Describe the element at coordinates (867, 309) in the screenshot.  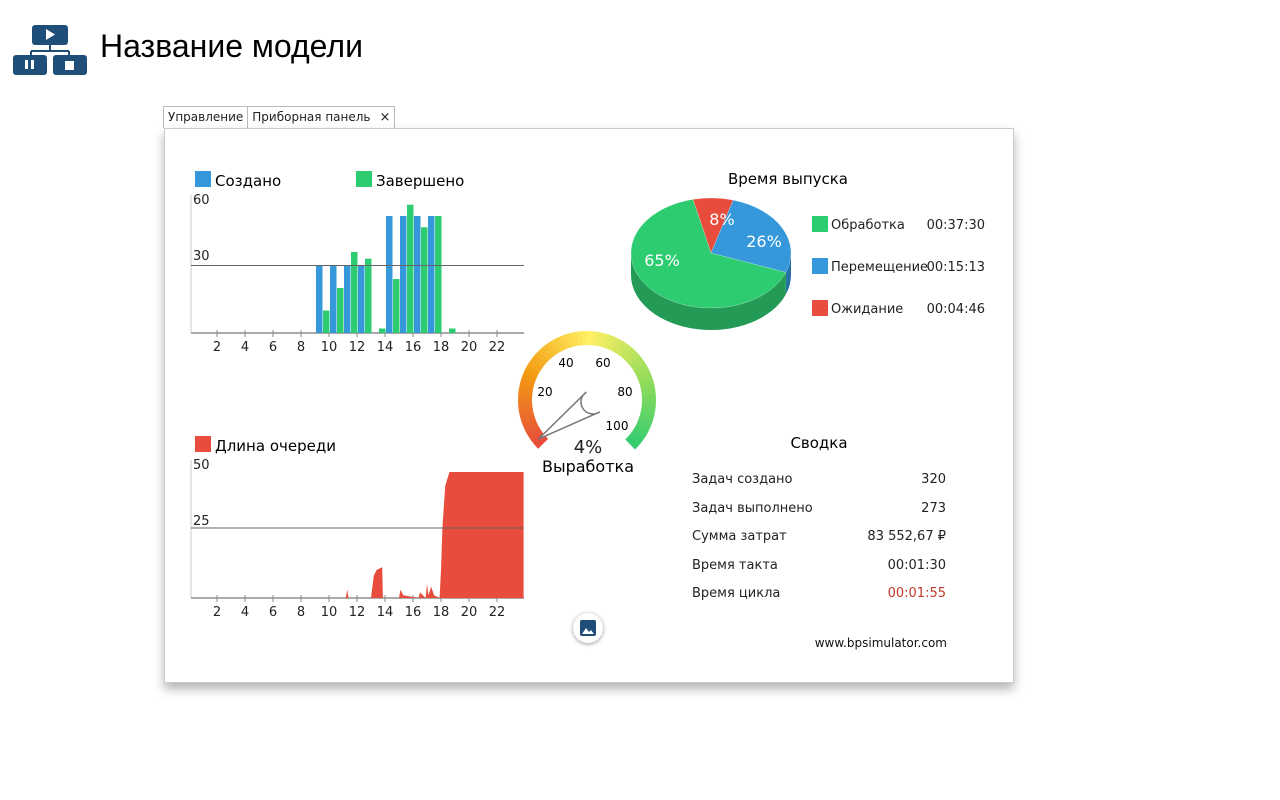
I see `legend-label: Ожидание` at that location.